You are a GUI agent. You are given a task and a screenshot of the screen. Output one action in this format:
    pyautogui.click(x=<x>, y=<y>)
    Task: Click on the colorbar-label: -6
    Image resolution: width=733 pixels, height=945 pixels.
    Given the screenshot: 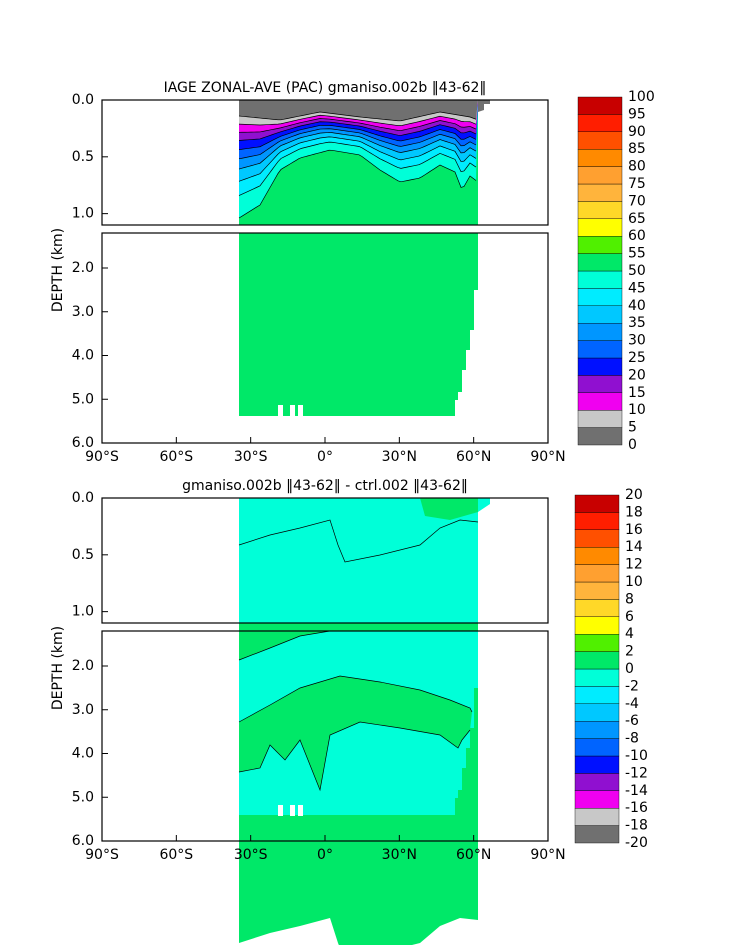 What is the action you would take?
    pyautogui.click(x=632, y=721)
    